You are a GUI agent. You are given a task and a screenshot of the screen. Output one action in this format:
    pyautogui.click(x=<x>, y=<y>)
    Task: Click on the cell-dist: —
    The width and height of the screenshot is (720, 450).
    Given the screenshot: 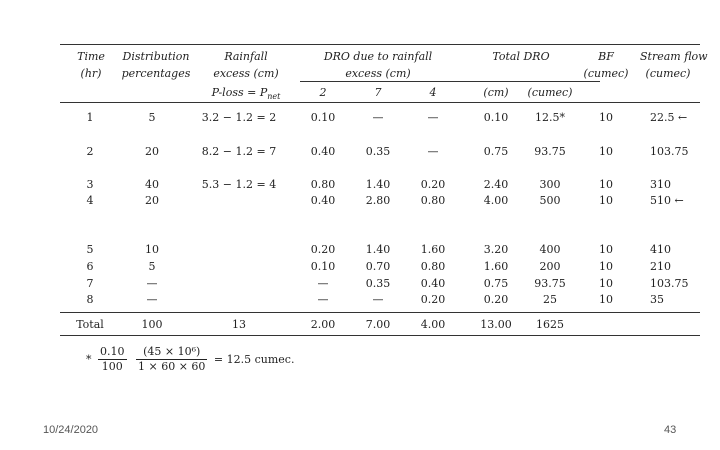 What is the action you would take?
    pyautogui.click(x=152, y=283)
    